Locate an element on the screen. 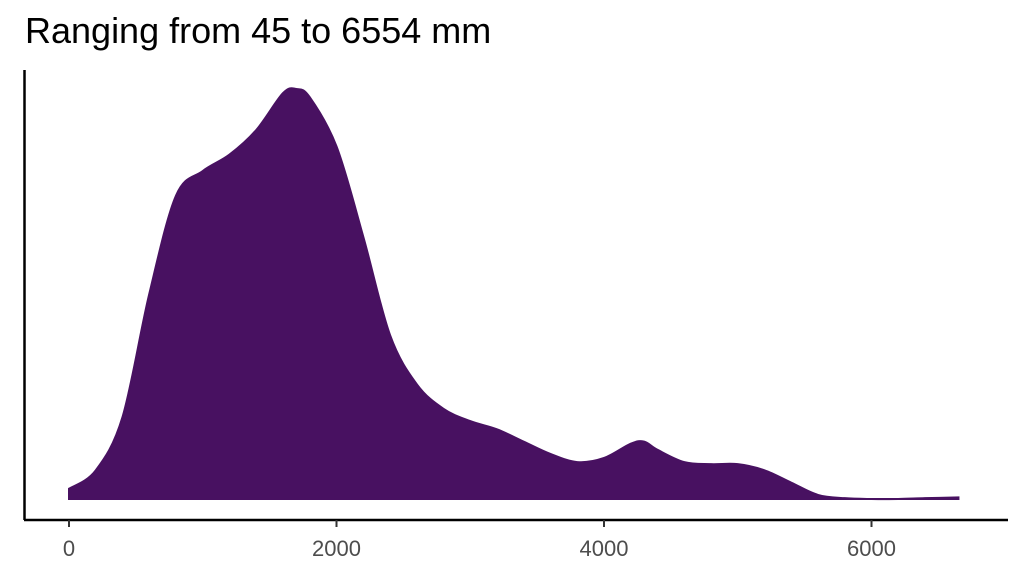  x-tick-label: 0 is located at coordinates (69, 548).